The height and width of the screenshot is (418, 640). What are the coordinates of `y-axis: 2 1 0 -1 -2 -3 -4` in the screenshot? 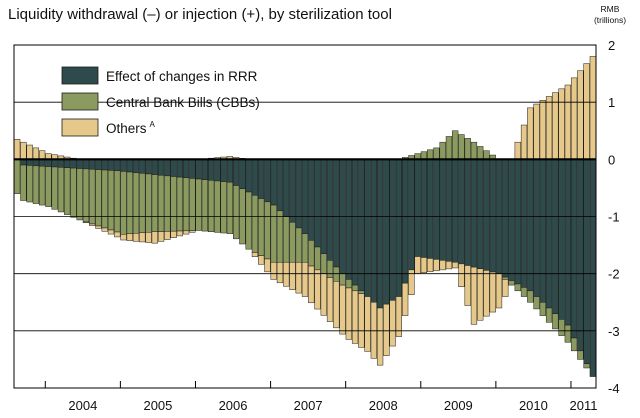 It's located at (614, 217).